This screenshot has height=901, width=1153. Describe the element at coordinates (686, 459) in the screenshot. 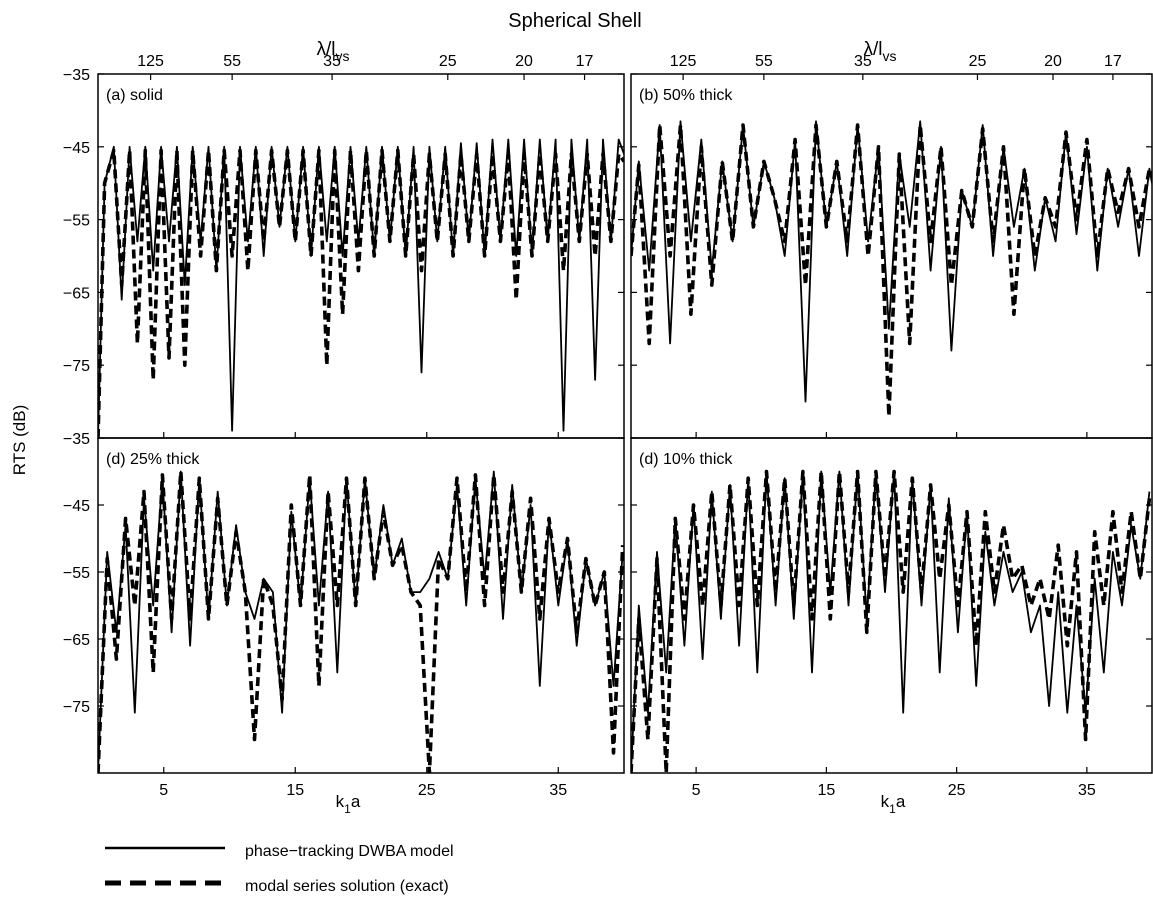

I see `panel-label: (d) 10% thick` at that location.